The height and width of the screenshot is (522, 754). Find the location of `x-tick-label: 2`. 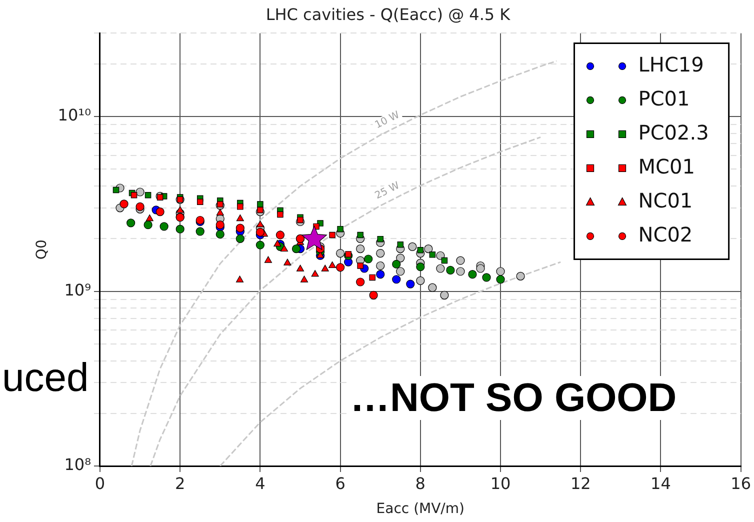

x-tick-label: 2 is located at coordinates (180, 483).